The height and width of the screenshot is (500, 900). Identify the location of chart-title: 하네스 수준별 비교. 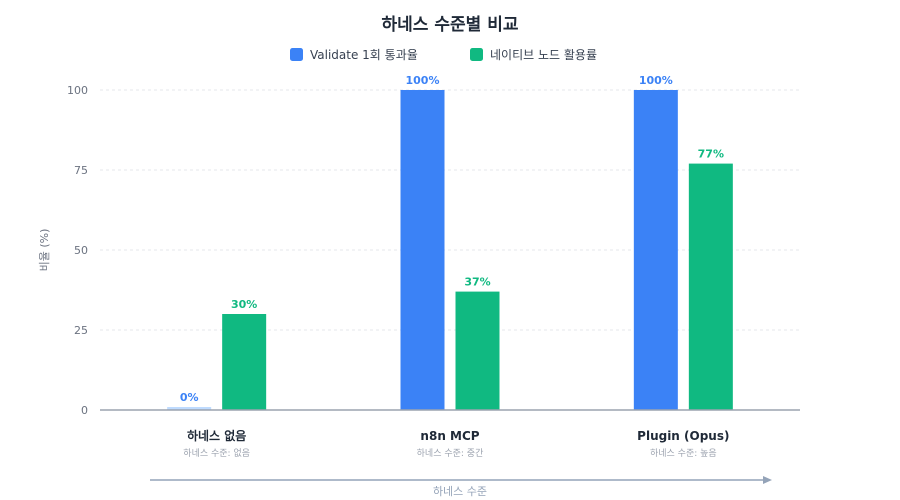
(450, 25).